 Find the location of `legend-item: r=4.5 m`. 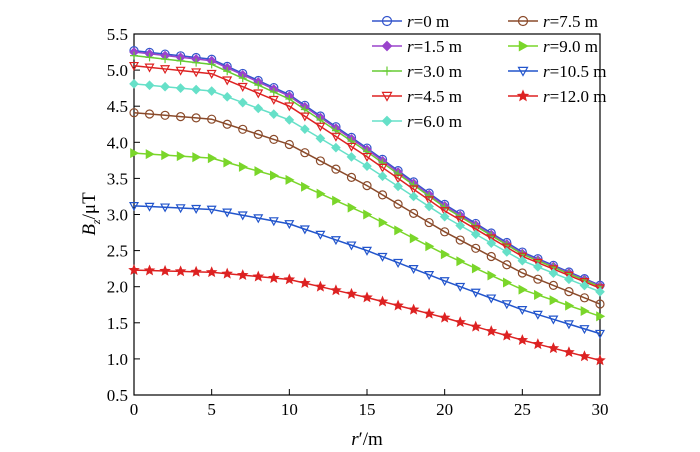

legend-item: r=4.5 m is located at coordinates (417, 96).